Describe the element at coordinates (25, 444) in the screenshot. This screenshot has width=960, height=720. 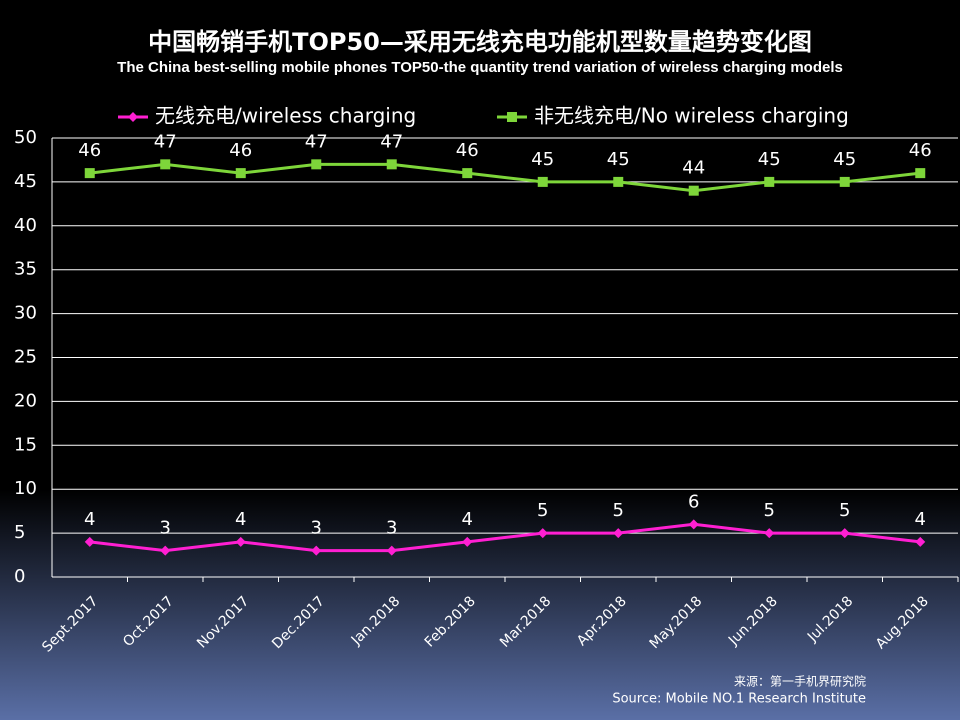
I see `y-tick-label: 15` at that location.